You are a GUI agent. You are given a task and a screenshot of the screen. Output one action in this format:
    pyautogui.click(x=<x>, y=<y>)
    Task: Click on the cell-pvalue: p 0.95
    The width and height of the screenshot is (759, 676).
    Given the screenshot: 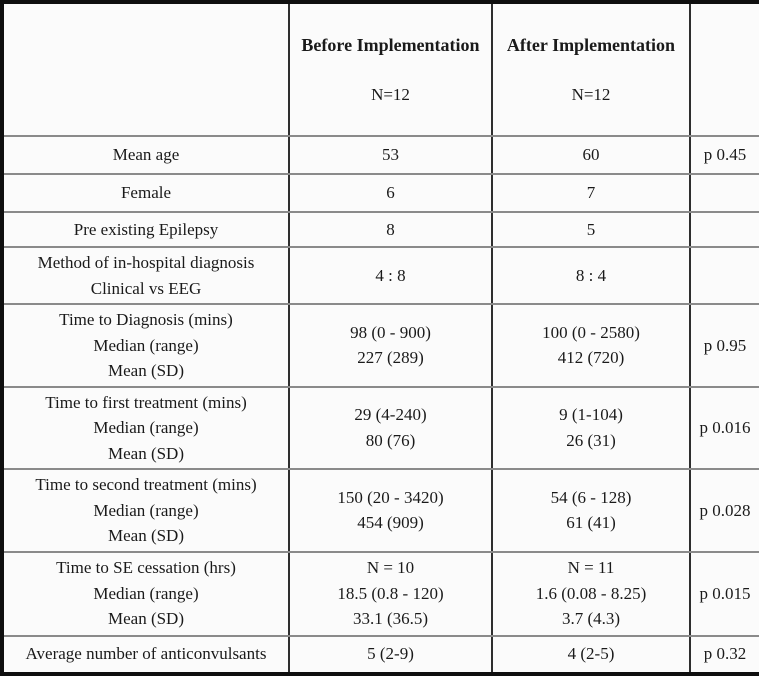 What is the action you would take?
    pyautogui.click(x=724, y=345)
    